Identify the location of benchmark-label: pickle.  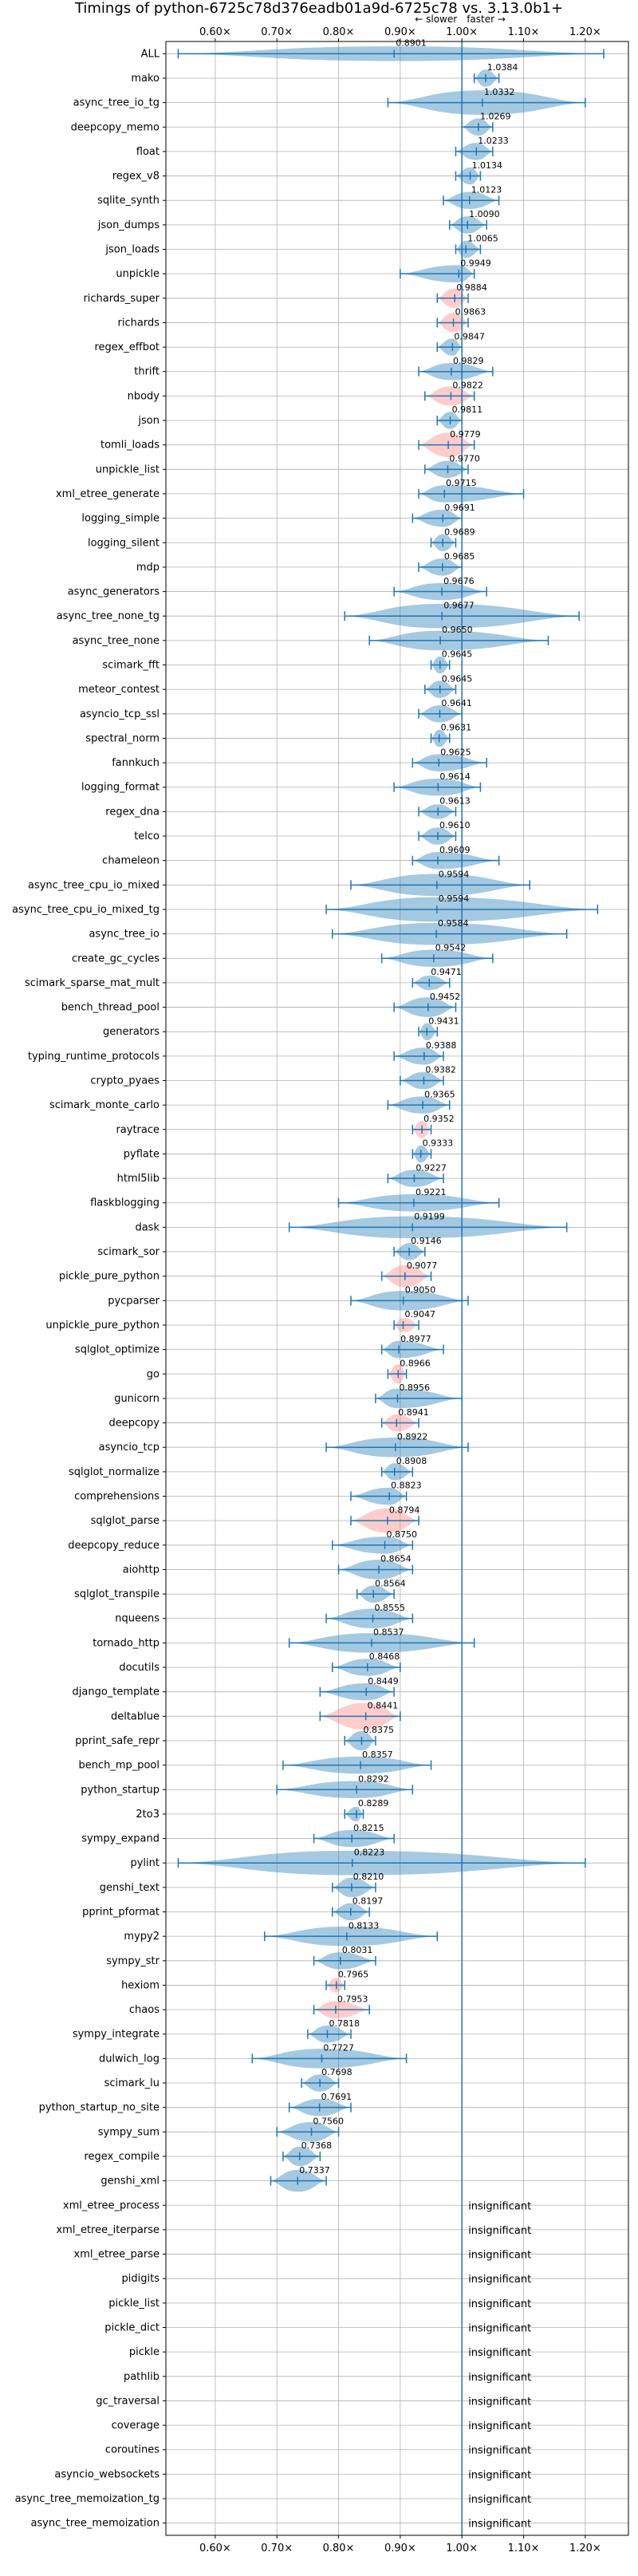
(145, 2352).